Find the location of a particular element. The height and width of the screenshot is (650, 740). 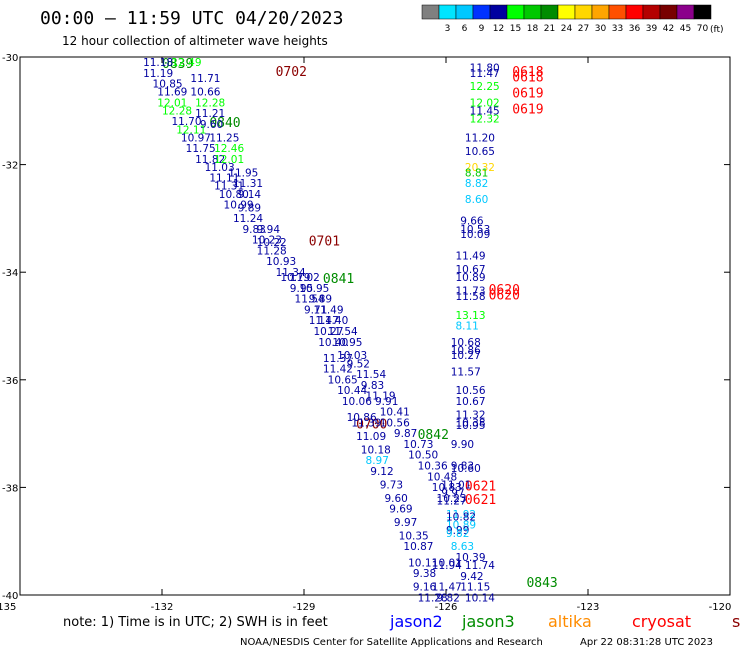

swh-value: 9.42 is located at coordinates (471, 577).